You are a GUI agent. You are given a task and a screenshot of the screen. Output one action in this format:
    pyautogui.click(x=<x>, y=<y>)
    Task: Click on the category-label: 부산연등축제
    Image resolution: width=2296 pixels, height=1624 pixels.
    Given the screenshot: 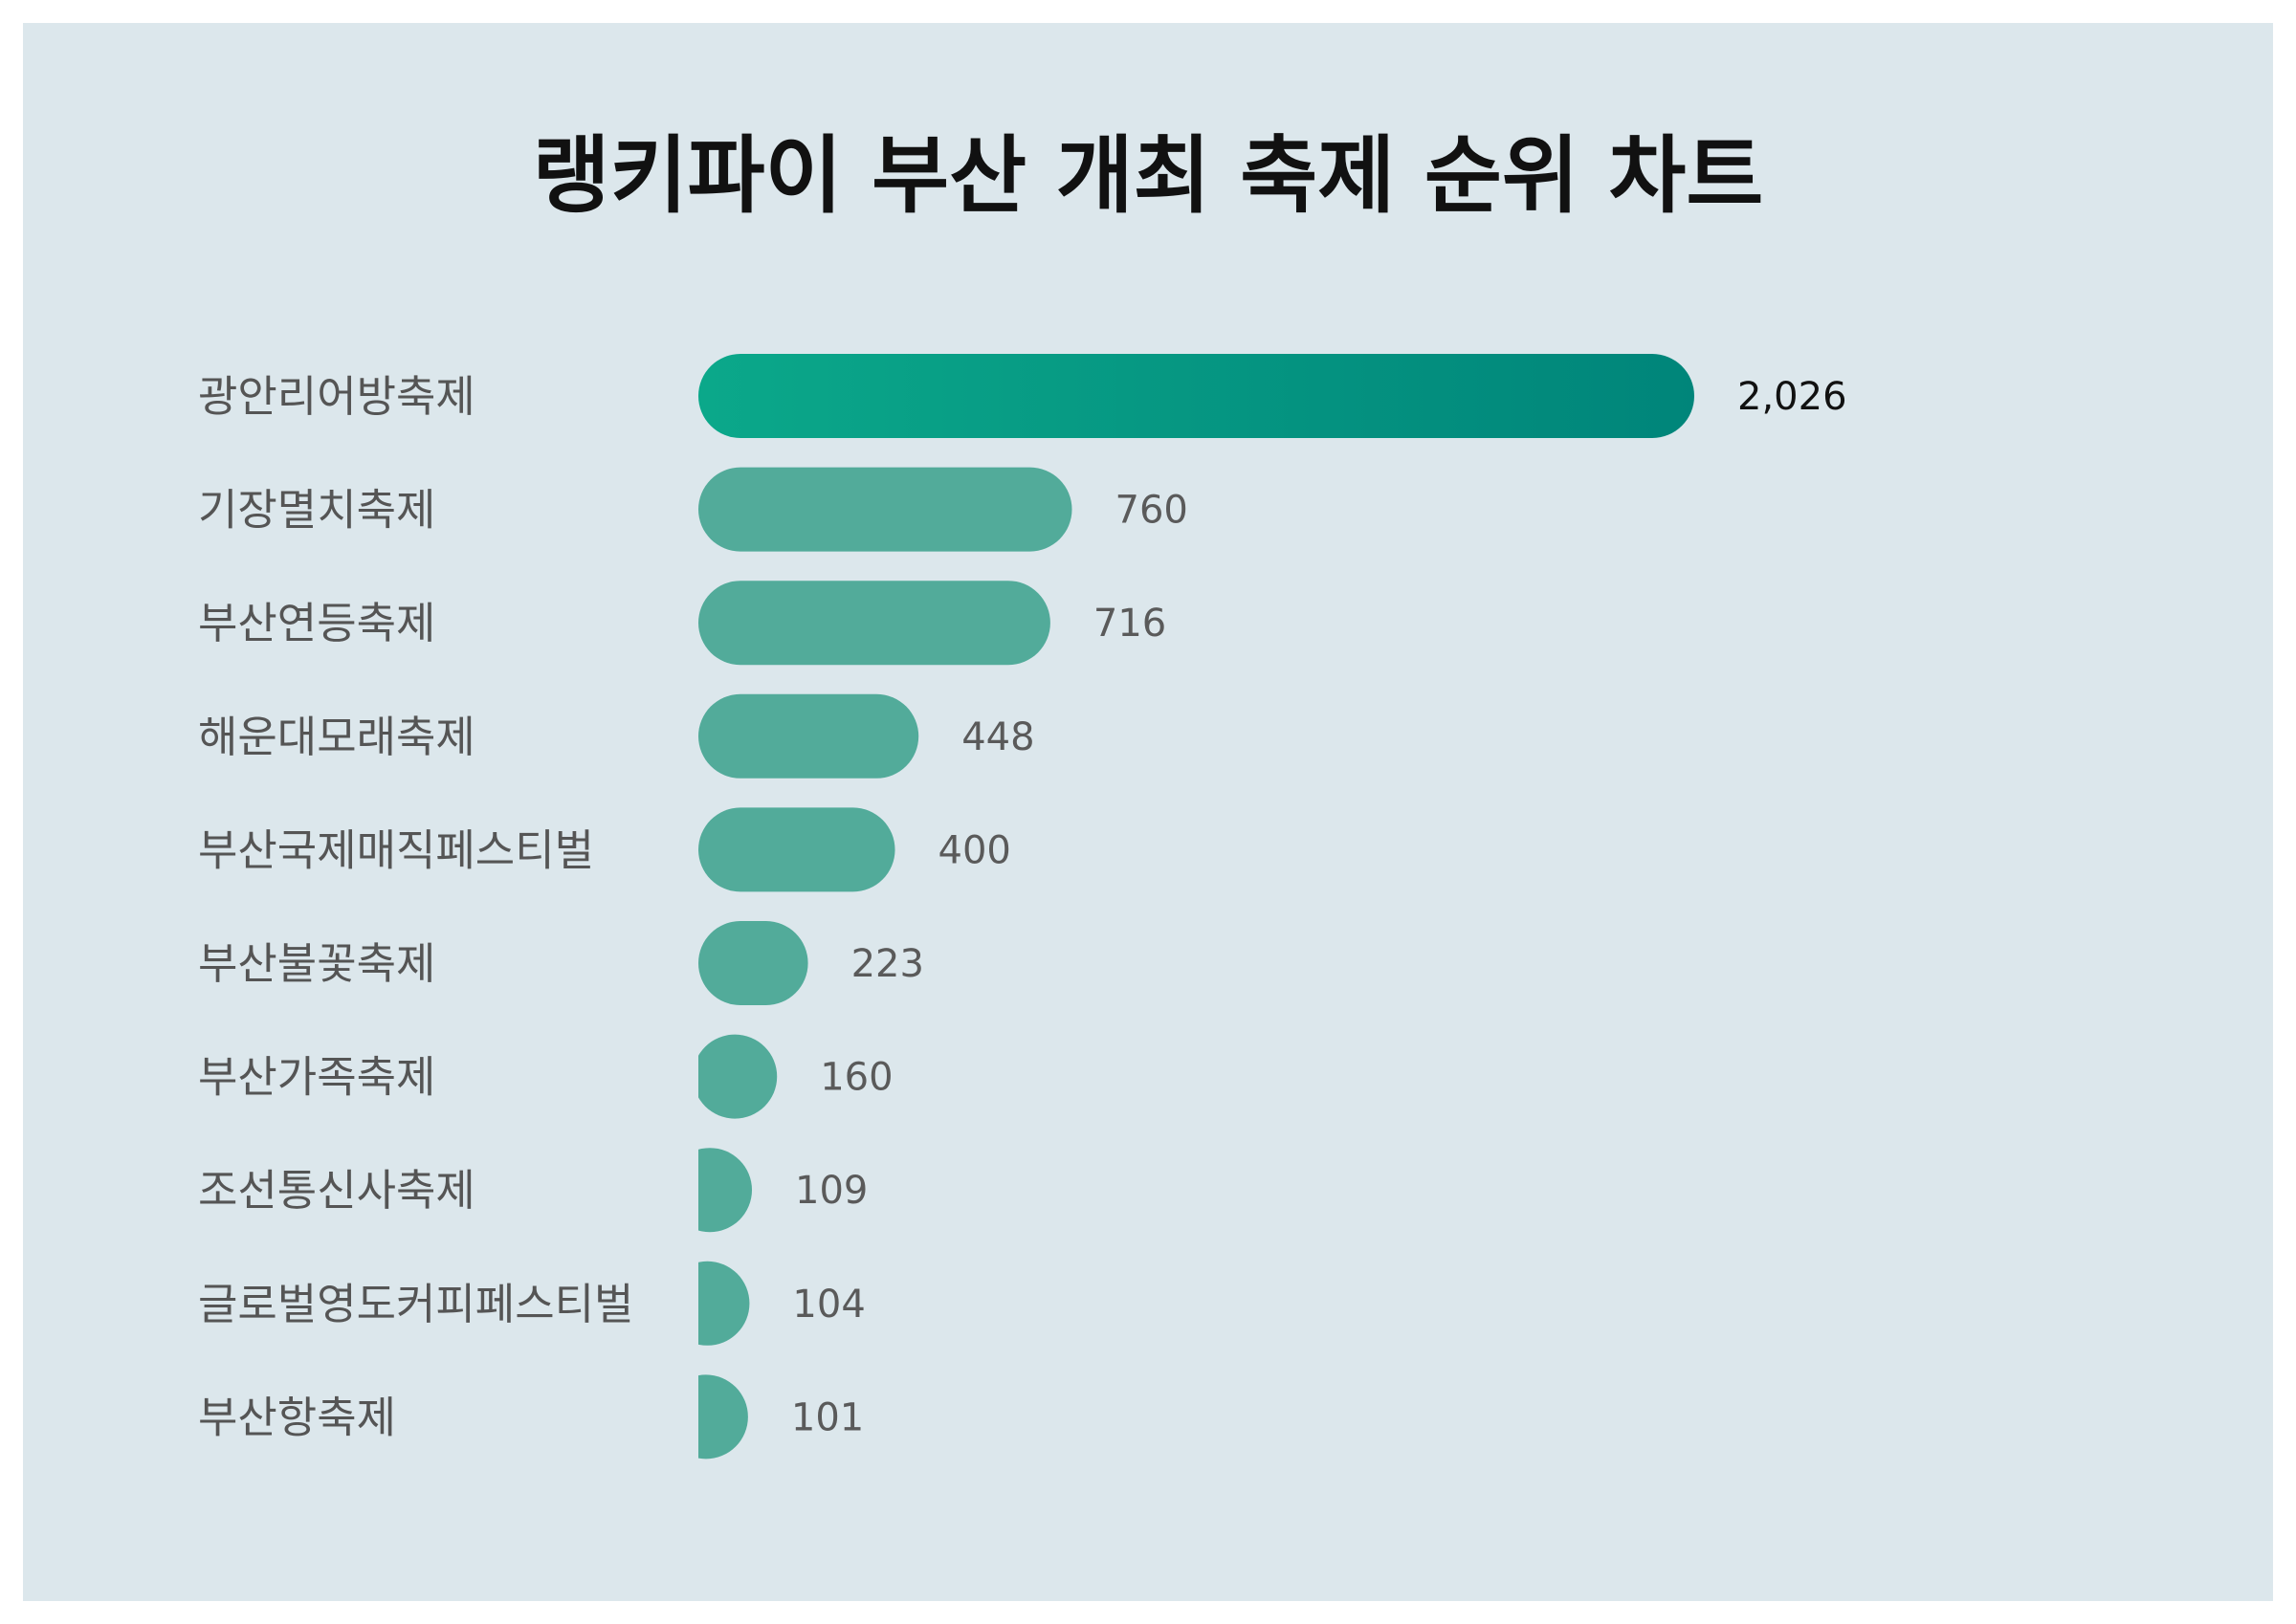 What is the action you would take?
    pyautogui.click(x=316, y=623)
    